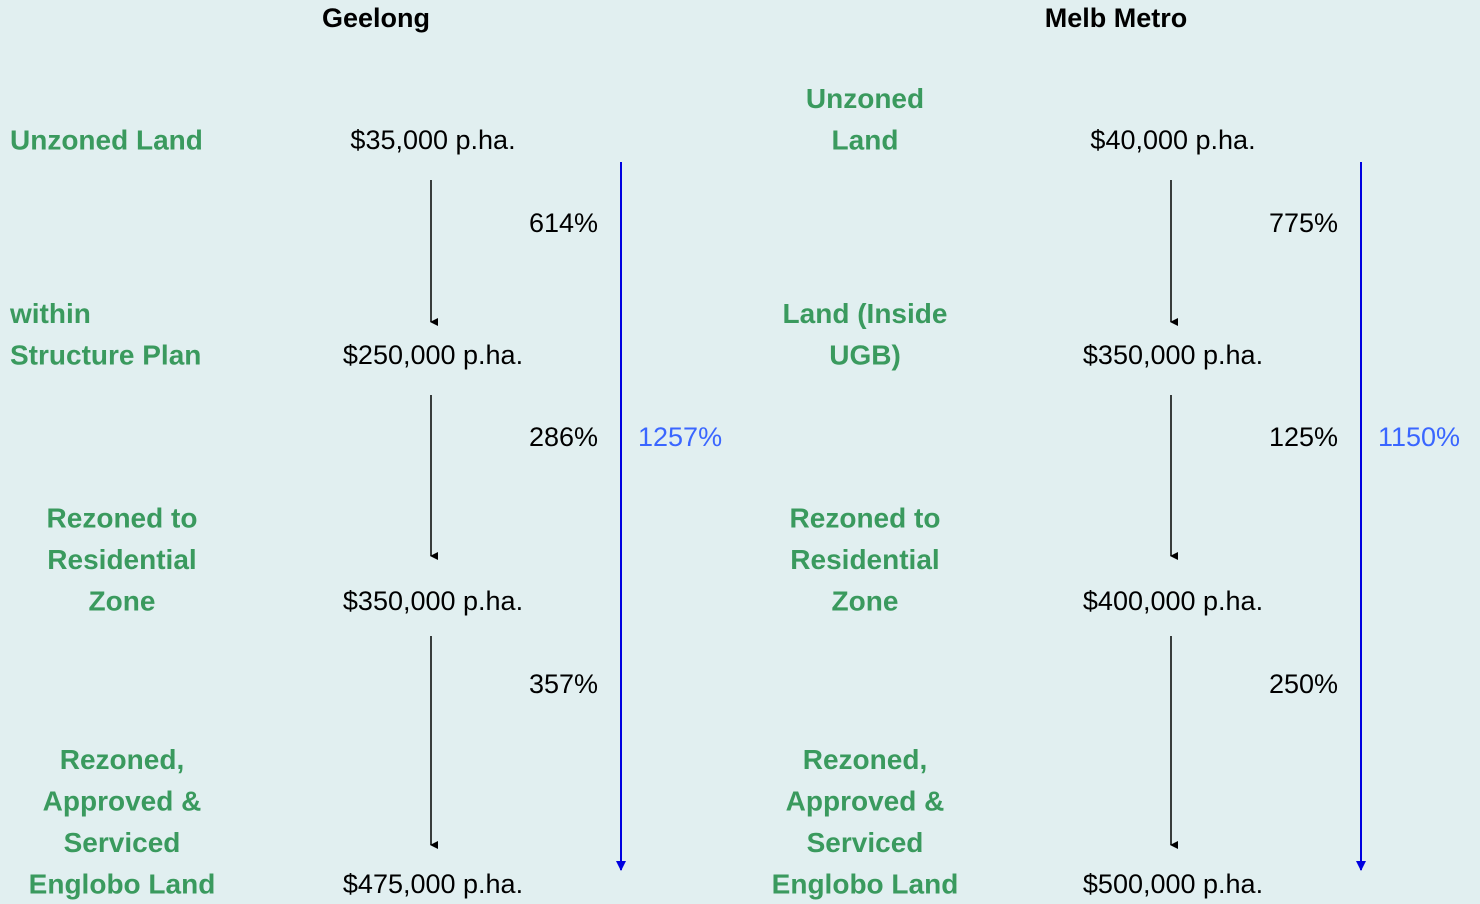  What do you see at coordinates (865, 139) in the screenshot?
I see `stage-label: Land` at bounding box center [865, 139].